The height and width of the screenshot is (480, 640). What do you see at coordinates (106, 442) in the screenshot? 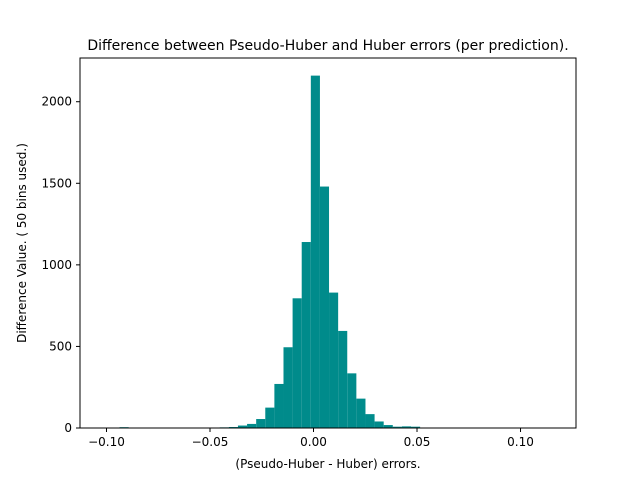
I see `x-tick-label: −0.10` at bounding box center [106, 442].